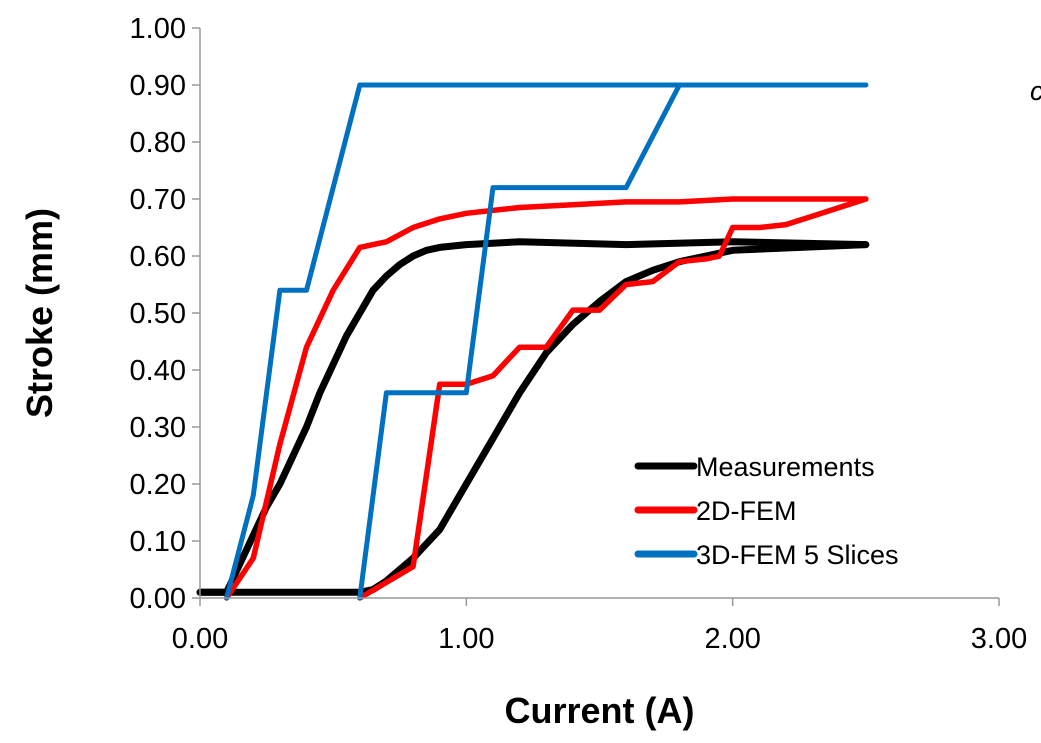  Describe the element at coordinates (158, 428) in the screenshot. I see `y-tick-label: 0.30` at that location.